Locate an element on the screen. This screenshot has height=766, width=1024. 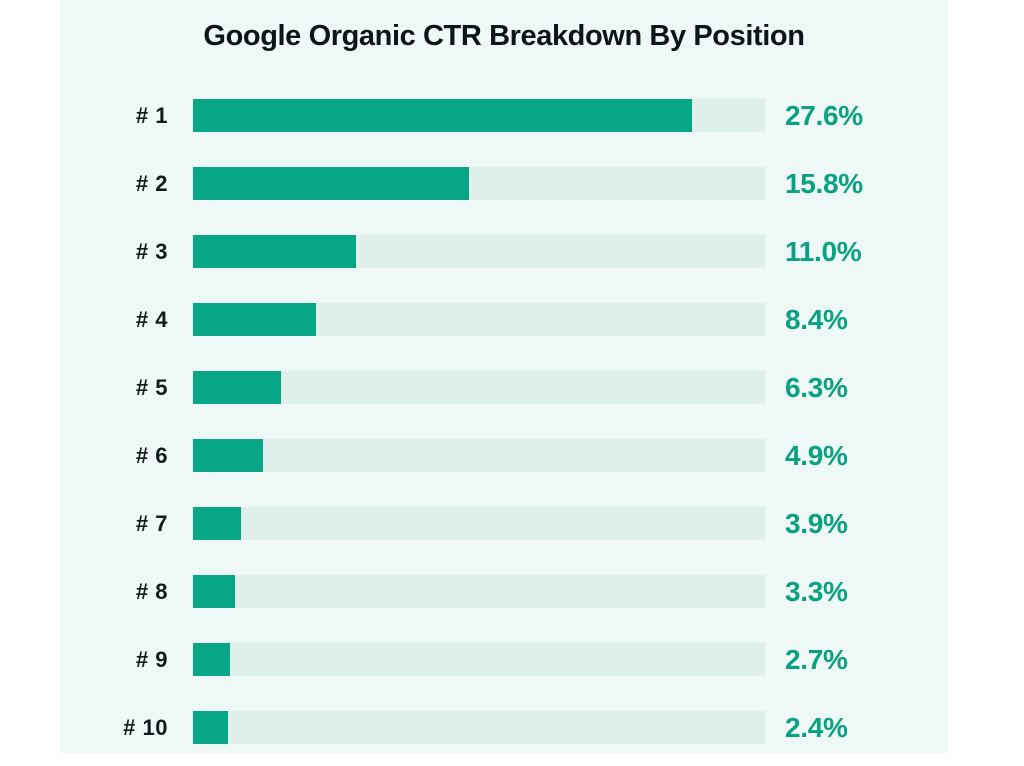
chart-title: Google Organic CTR Breakdown By Position is located at coordinates (504, 36).